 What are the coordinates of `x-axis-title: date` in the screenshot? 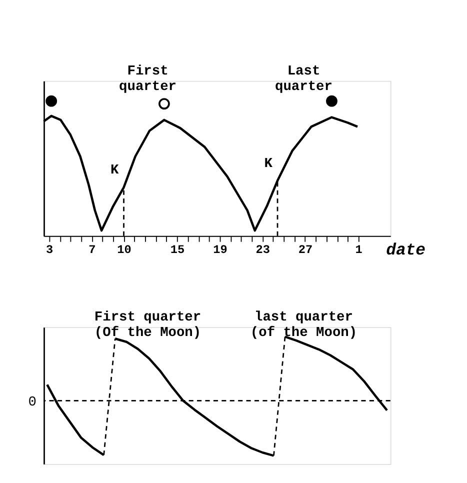 It's located at (406, 250).